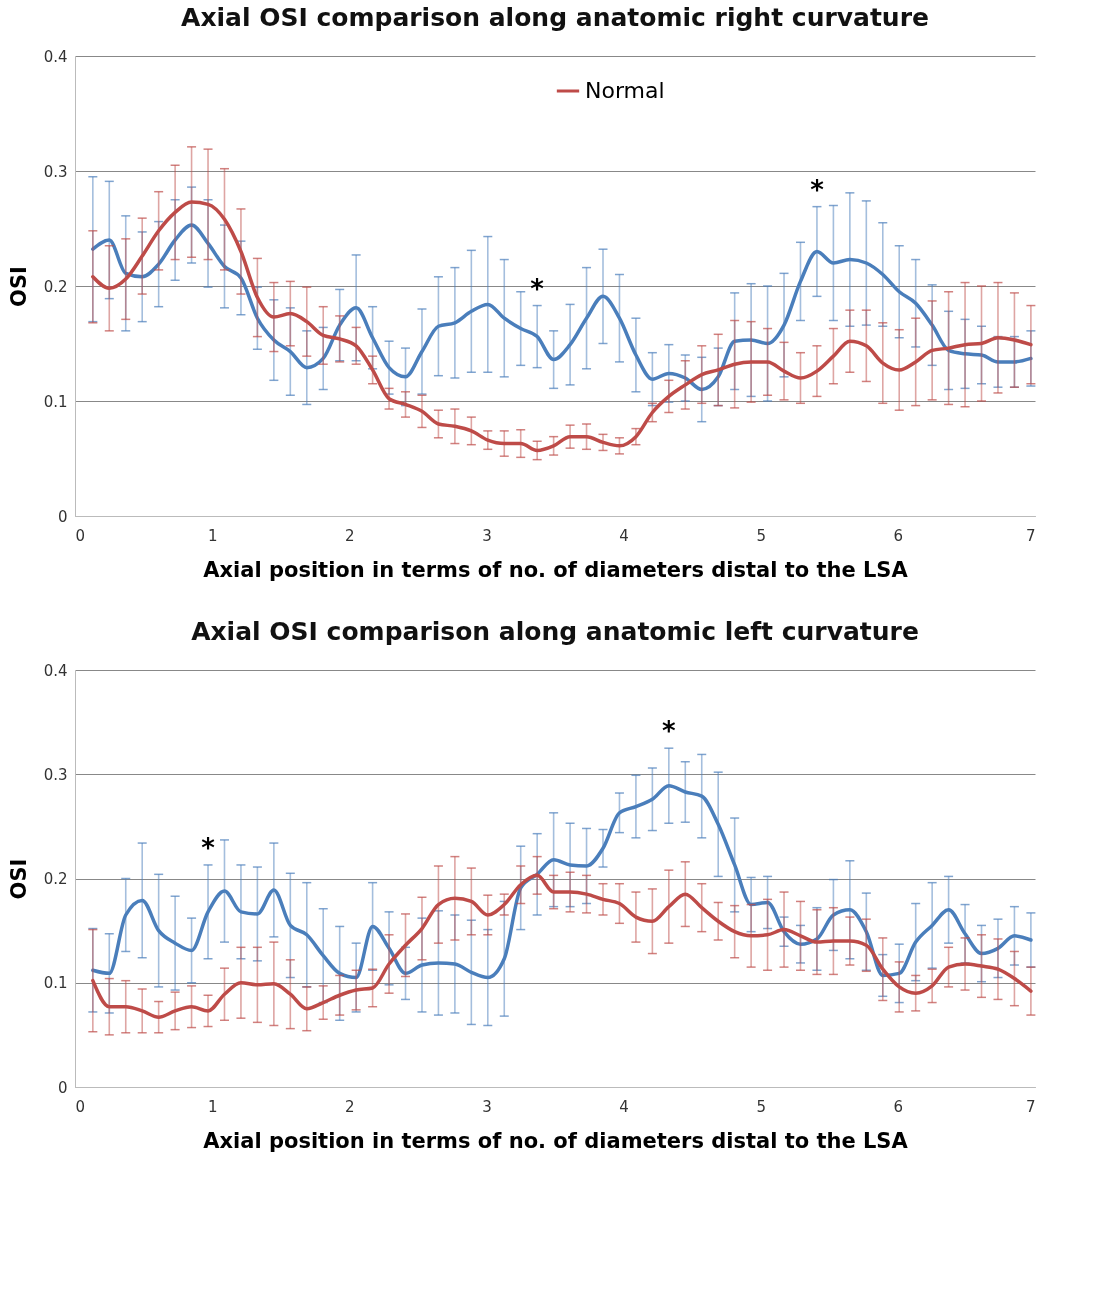 The image size is (1100, 1316). Describe the element at coordinates (555, 631) in the screenshot. I see `chart-title: Axial OSI comparison along anatomic left curvature` at that location.